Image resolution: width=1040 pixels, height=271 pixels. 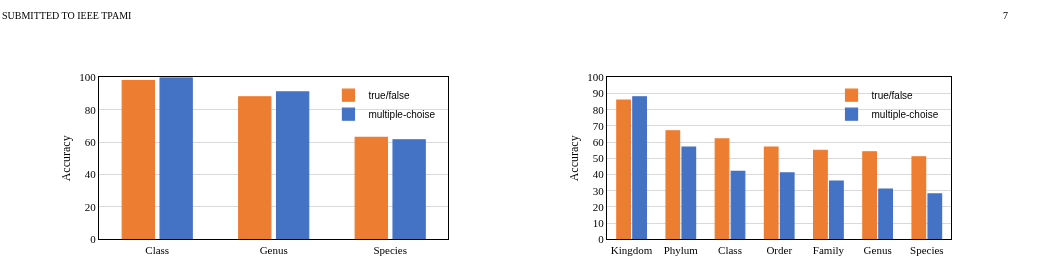 I want to click on x-tick-label: Kingdom, so click(x=631, y=249).